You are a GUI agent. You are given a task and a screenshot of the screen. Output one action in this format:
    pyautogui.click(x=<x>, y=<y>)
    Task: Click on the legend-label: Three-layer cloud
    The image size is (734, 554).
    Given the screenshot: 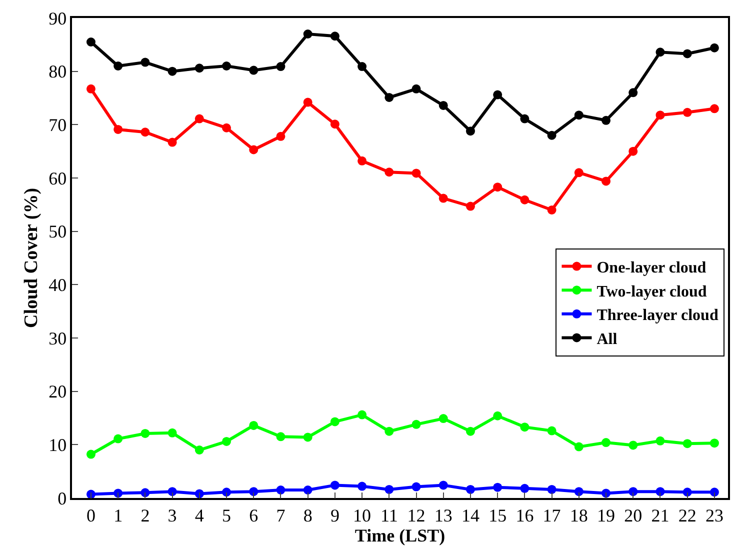 What is the action you would take?
    pyautogui.click(x=657, y=315)
    